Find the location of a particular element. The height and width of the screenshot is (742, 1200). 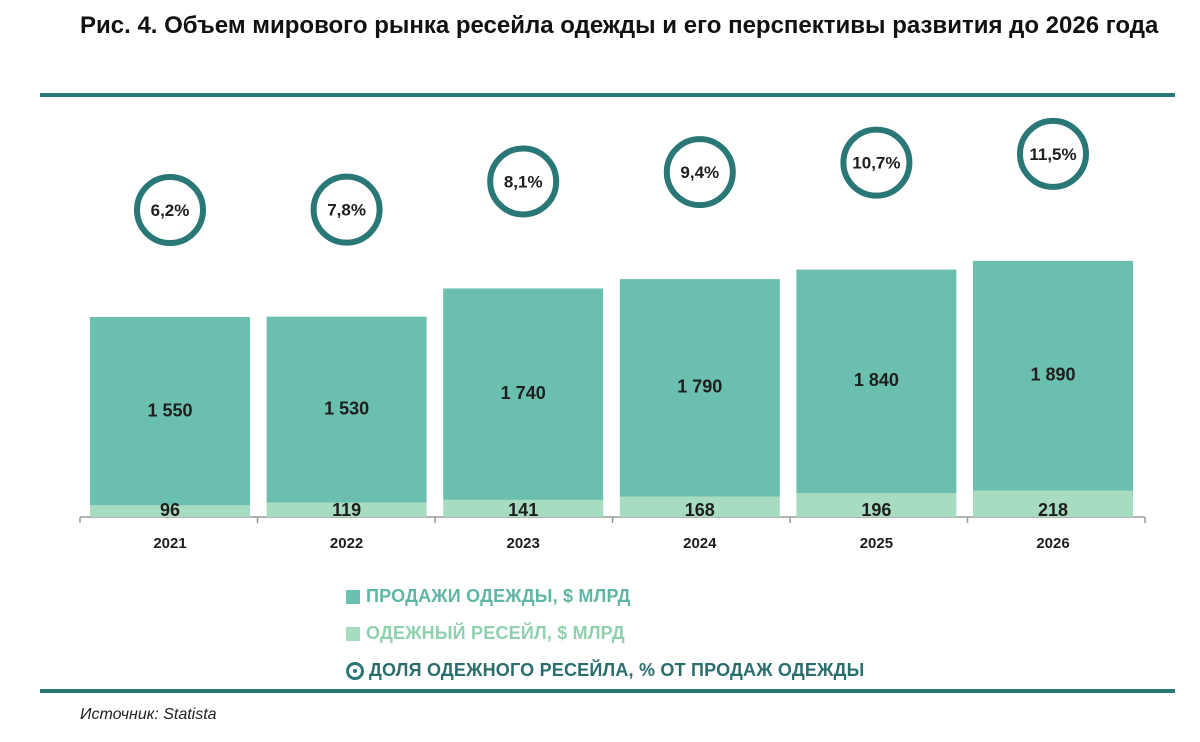

source-note: Источник: Statista is located at coordinates (148, 714).